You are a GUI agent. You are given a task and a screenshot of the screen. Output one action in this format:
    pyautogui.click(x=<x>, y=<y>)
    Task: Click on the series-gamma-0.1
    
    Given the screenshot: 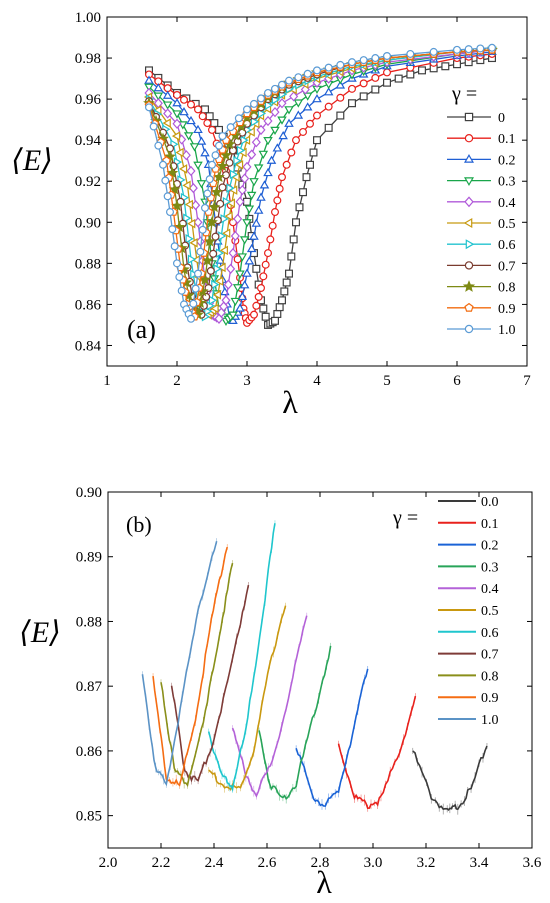 What is the action you would take?
    pyautogui.click(x=377, y=752)
    